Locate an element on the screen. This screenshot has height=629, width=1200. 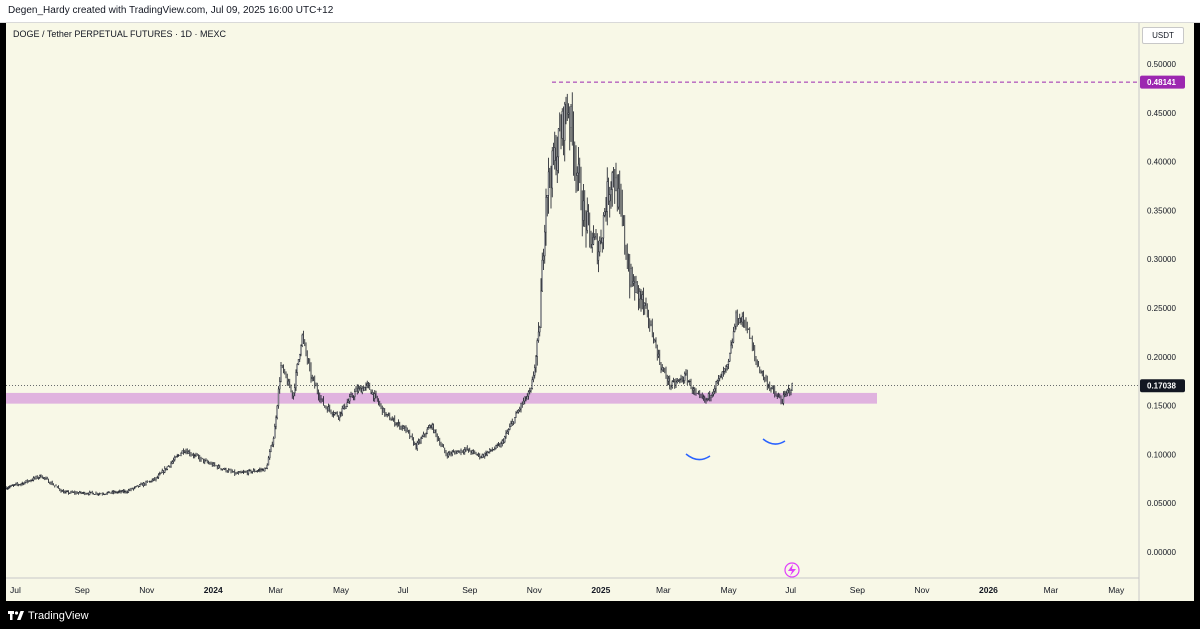
time-tick-label: Nov is located at coordinates (922, 590).